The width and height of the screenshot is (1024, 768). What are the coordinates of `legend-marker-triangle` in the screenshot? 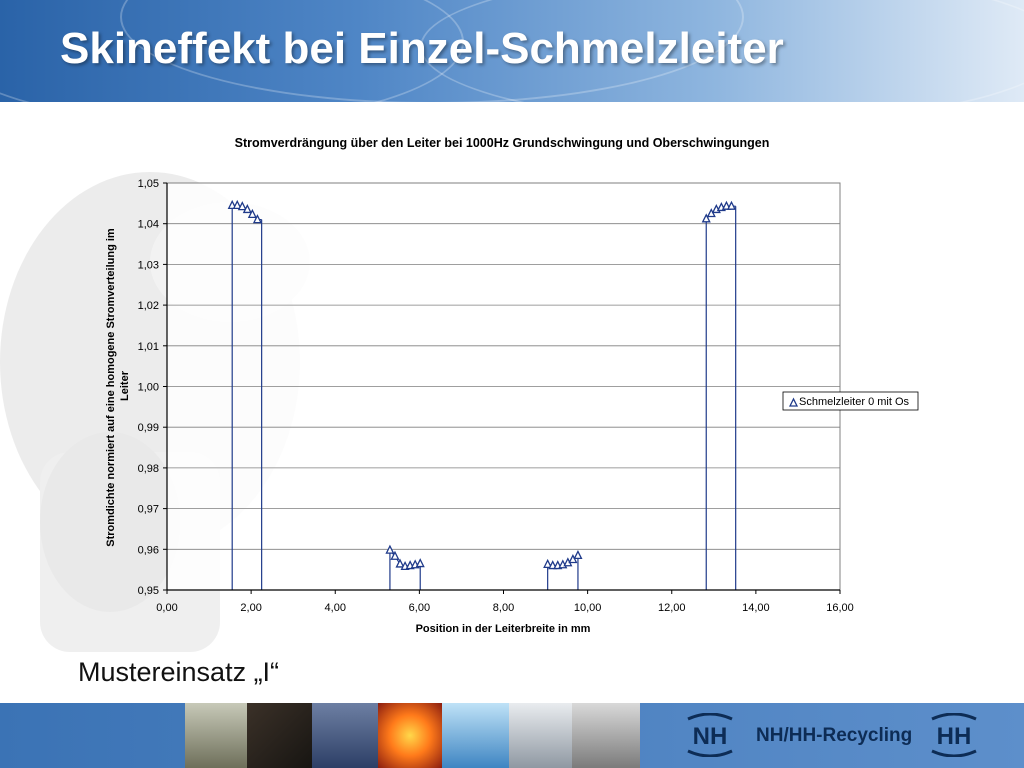 It's located at (793, 402).